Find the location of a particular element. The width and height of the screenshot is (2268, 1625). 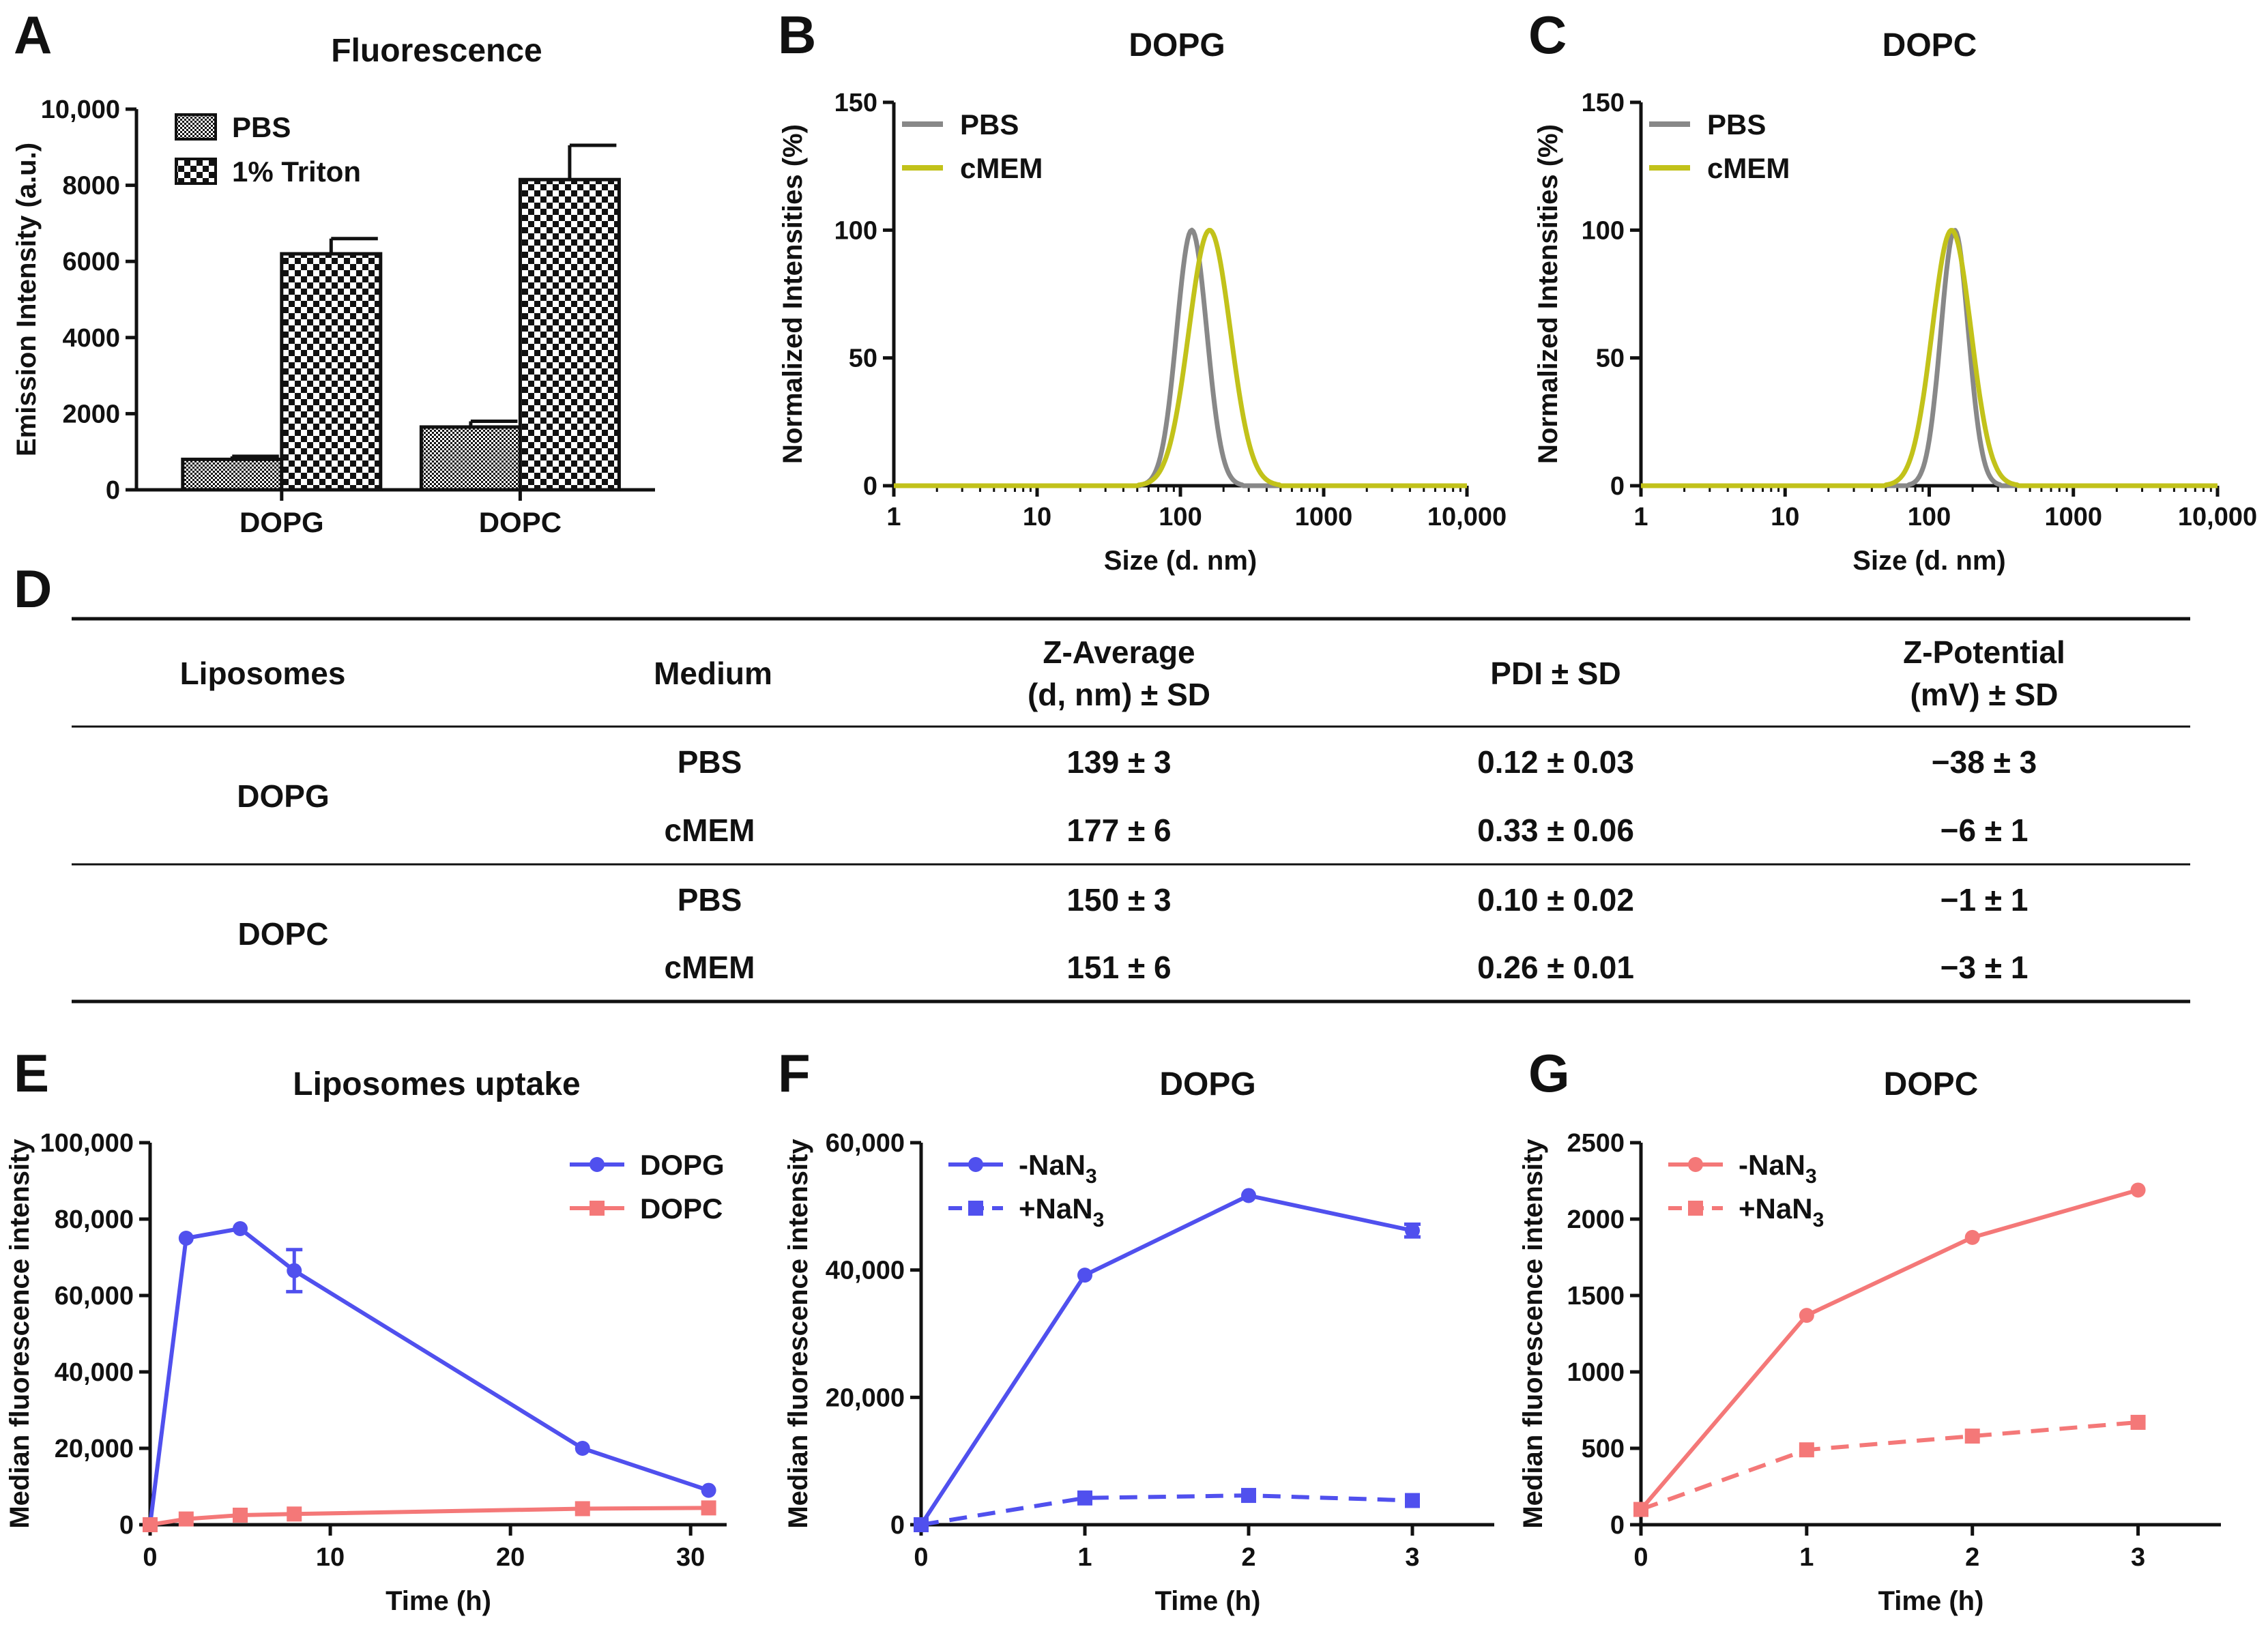

x-tick-label: DOPG is located at coordinates (281, 522).